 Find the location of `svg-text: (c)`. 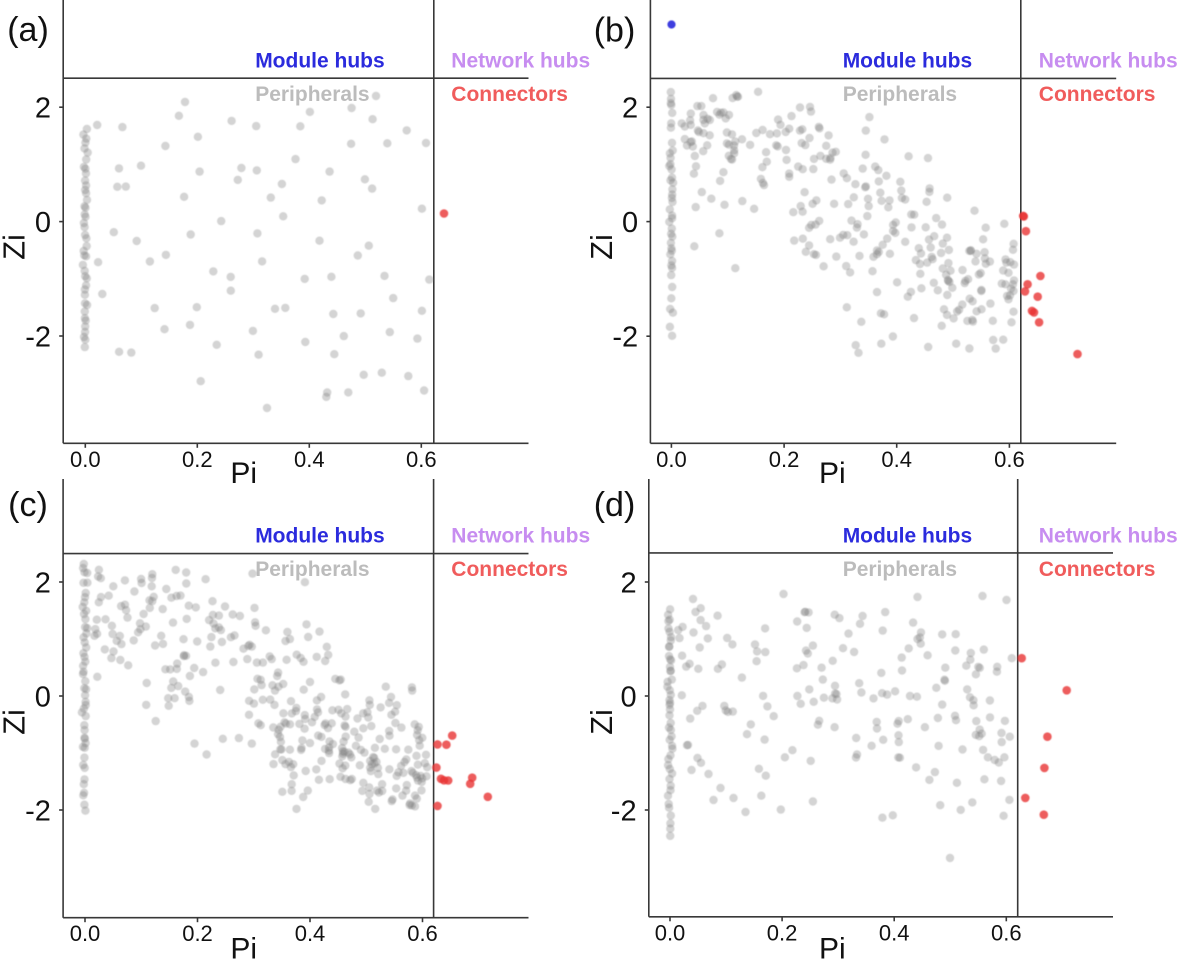

svg-text: (c) is located at coordinates (28, 505).